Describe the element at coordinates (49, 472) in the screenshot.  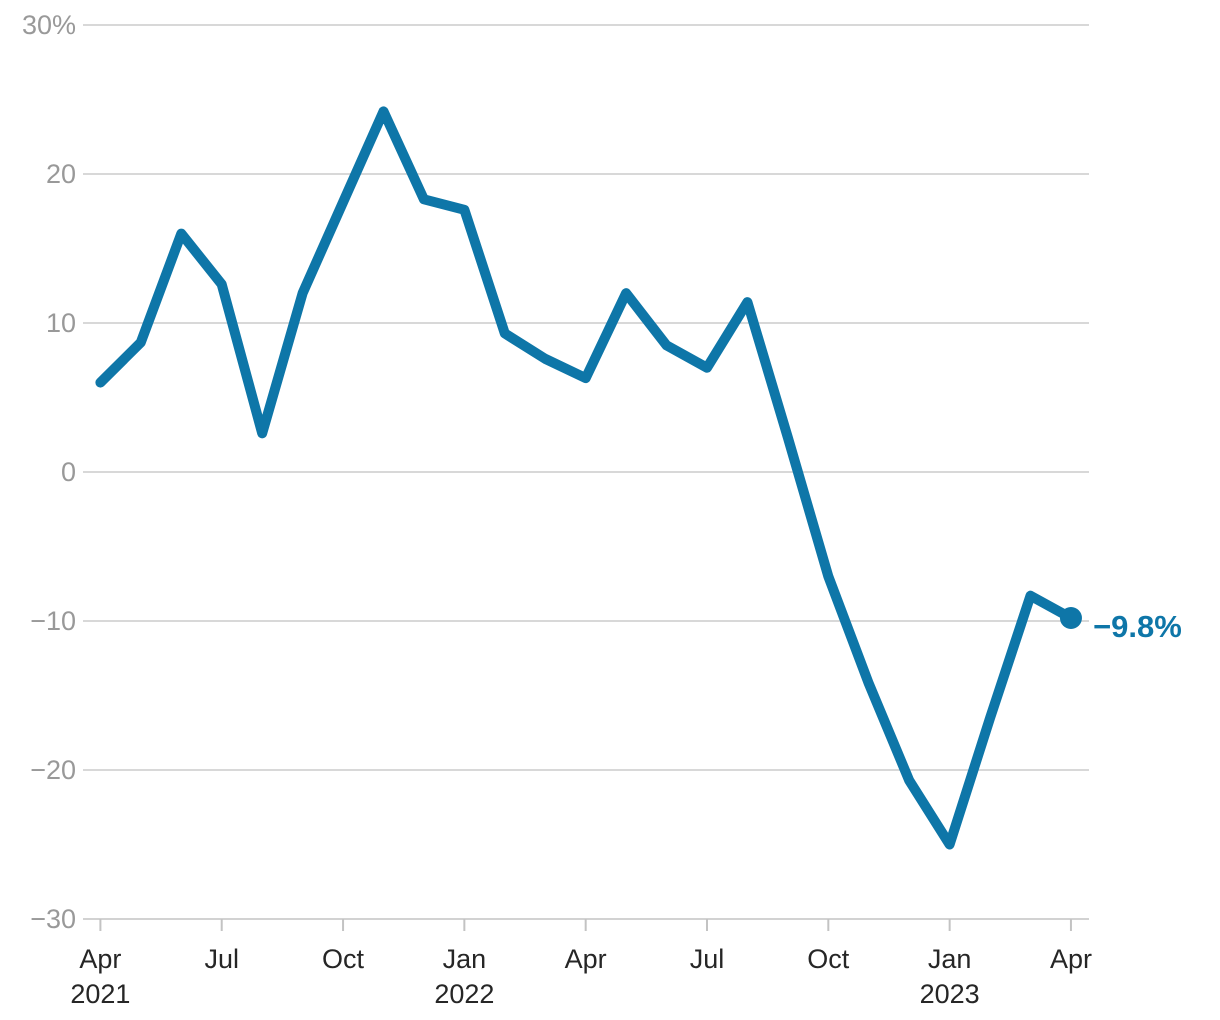
I see `y-axis-labels: 30% 20 10 0 −10 −20 −30` at that location.